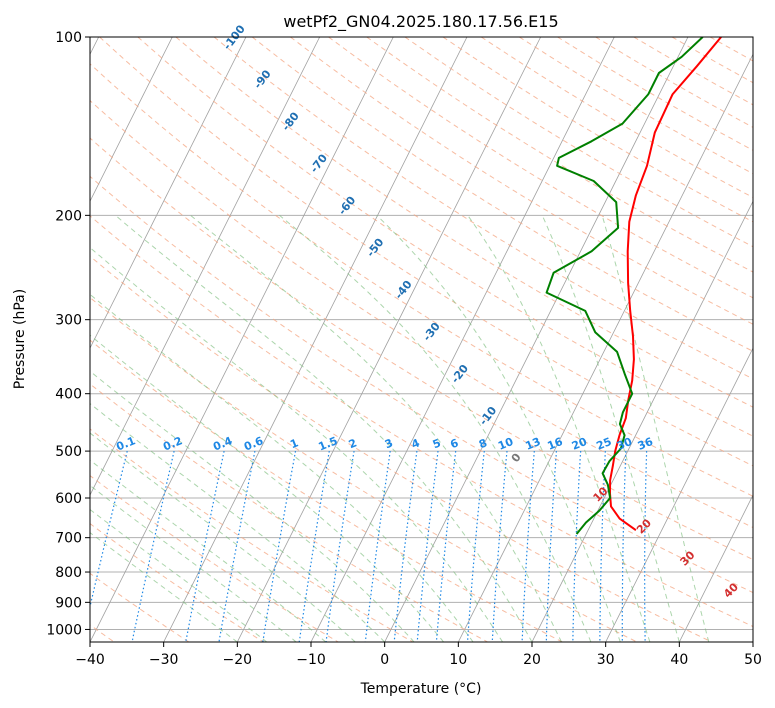 This screenshot has height=708, width=775. What do you see at coordinates (483, 443) in the screenshot?
I see `mixing-ratio-label: 8` at bounding box center [483, 443].